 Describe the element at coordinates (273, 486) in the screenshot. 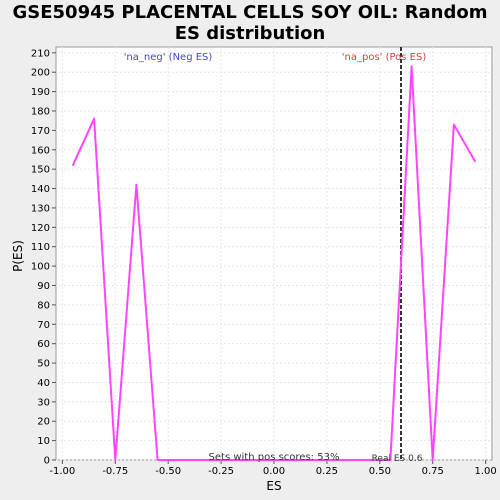

I see `x-axis-label: ES` at that location.